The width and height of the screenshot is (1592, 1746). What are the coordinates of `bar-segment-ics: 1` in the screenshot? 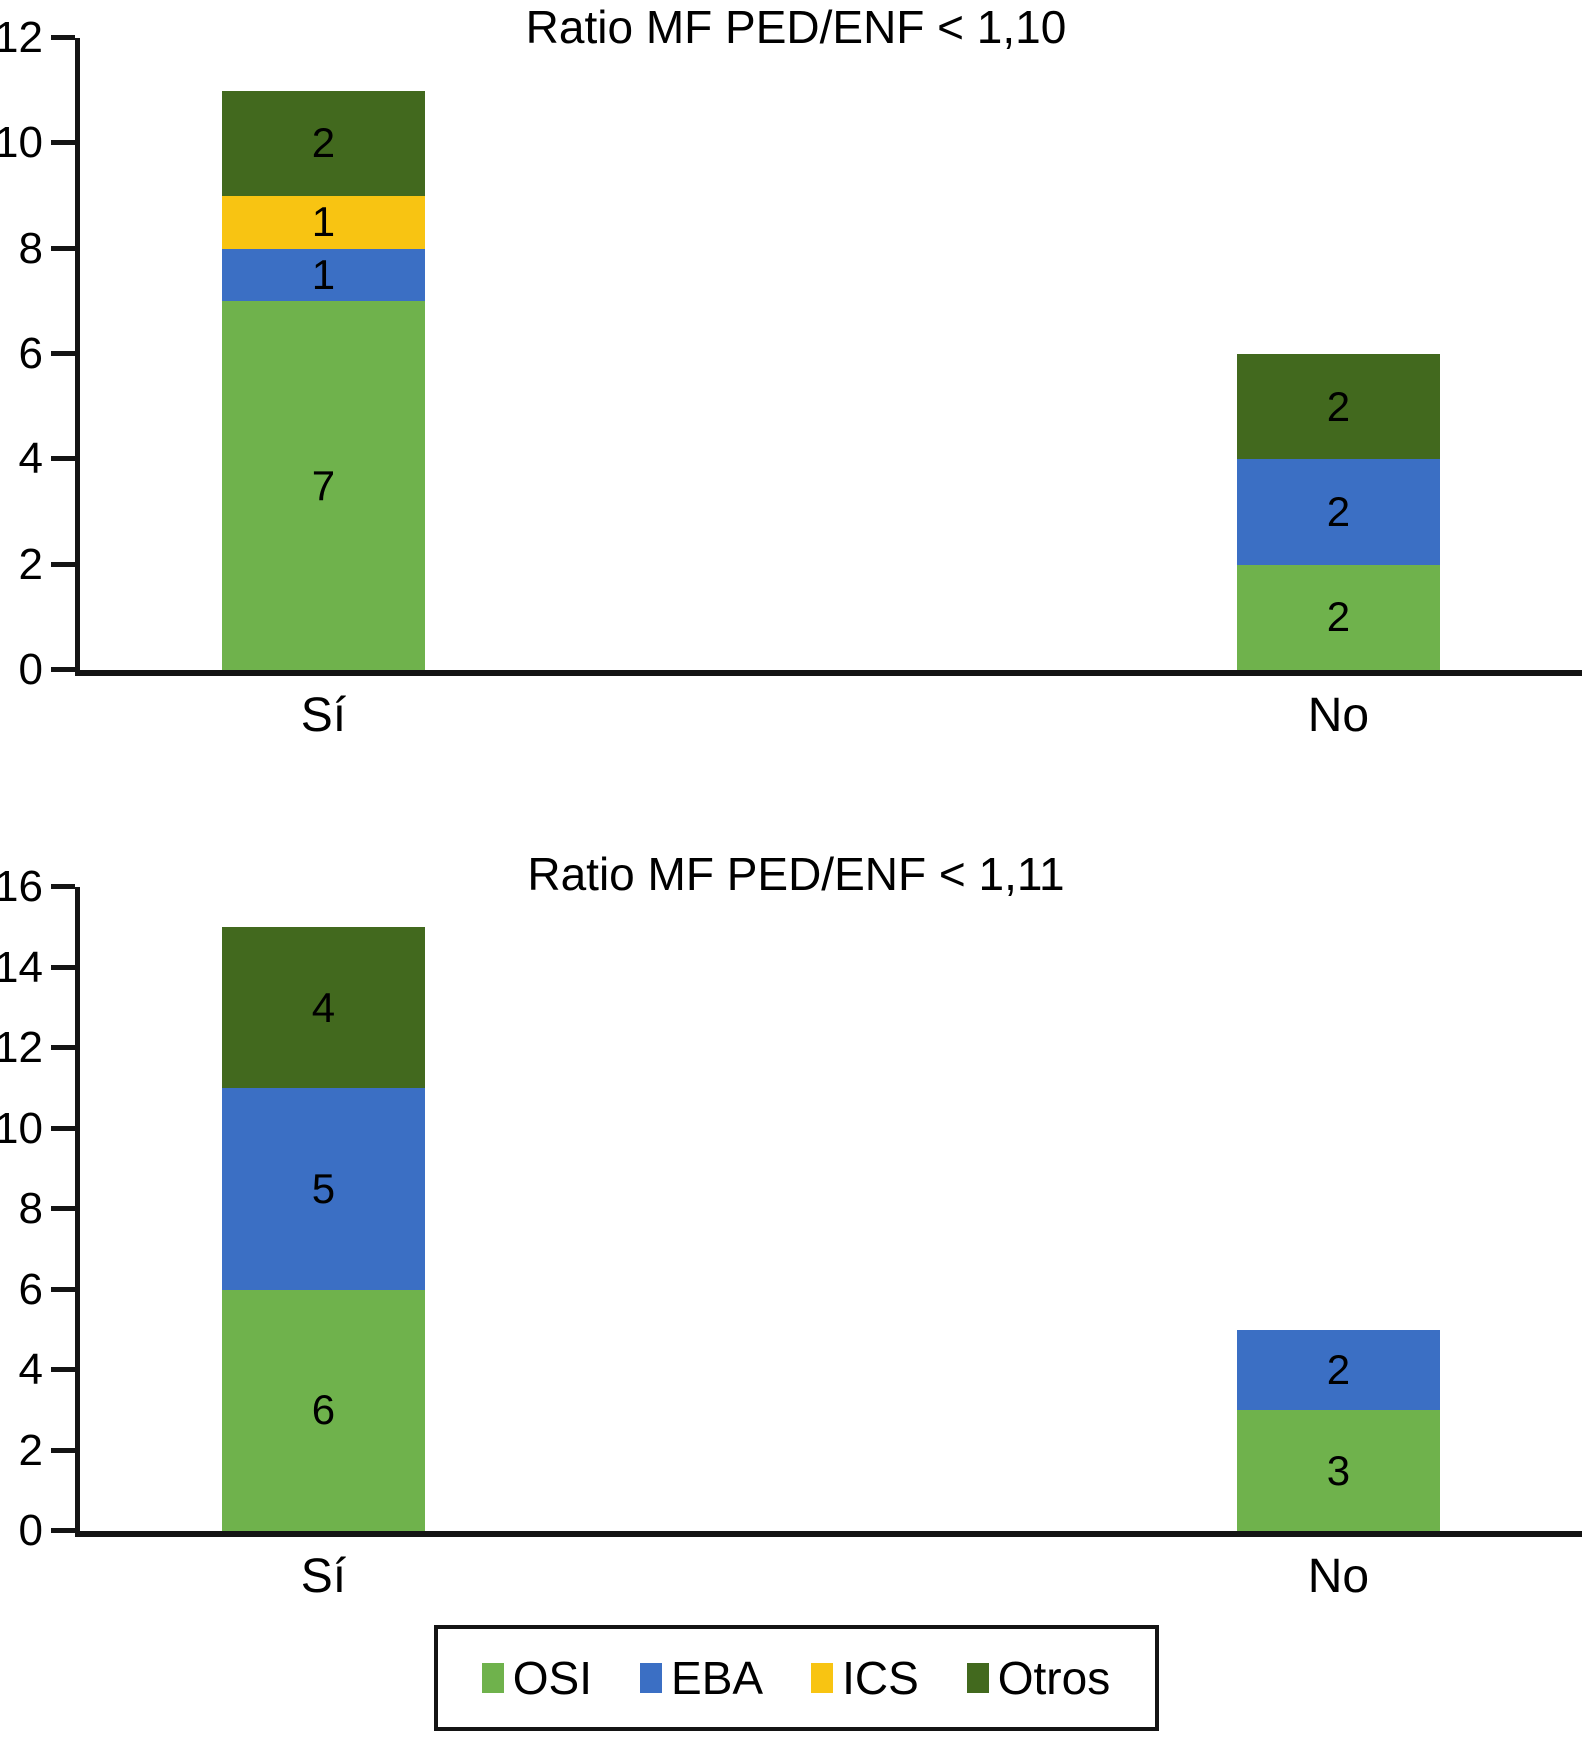 It's located at (323, 222).